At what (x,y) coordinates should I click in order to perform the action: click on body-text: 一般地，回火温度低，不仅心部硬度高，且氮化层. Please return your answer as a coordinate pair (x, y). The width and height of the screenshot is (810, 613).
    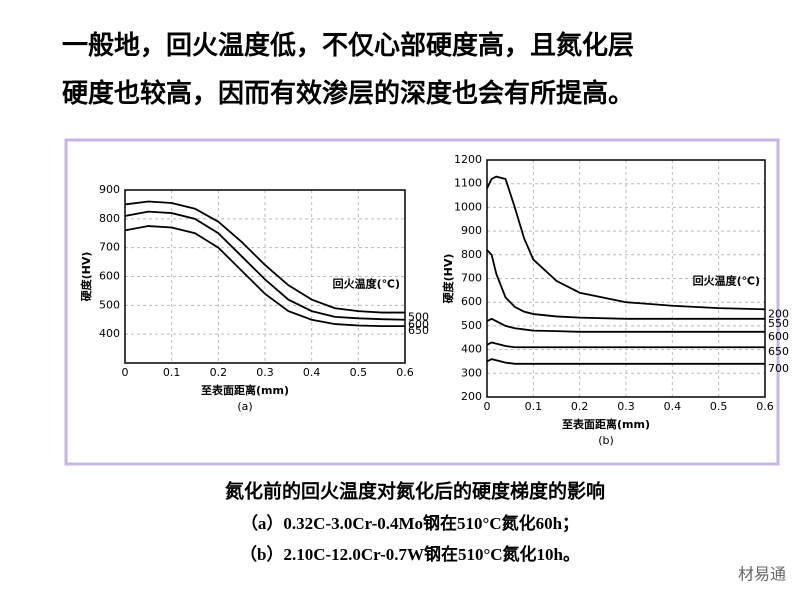
    Looking at the image, I should click on (348, 45).